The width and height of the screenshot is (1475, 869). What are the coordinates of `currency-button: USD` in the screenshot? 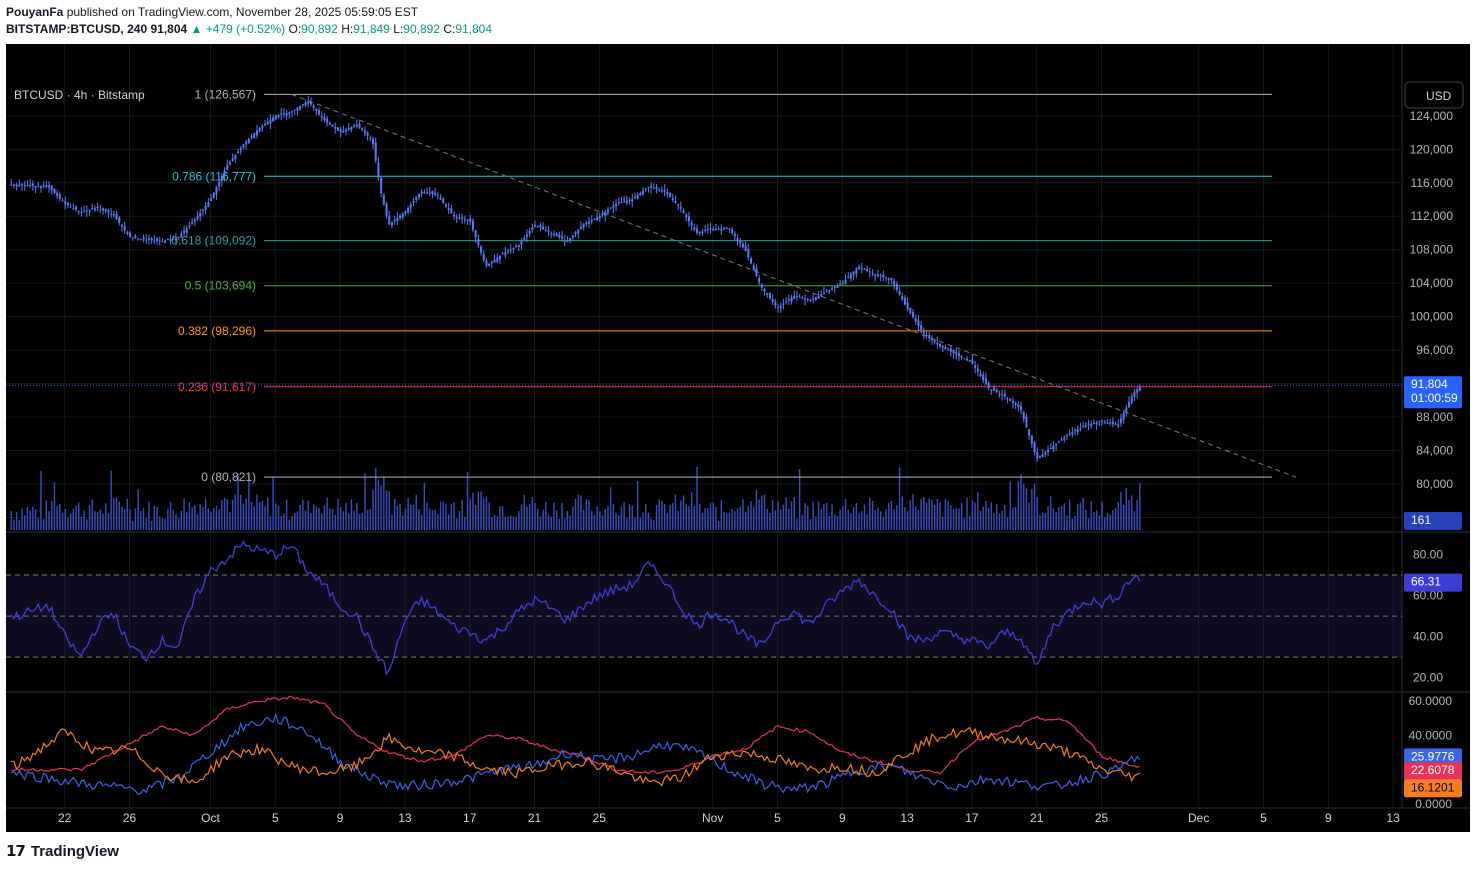 It's located at (1434, 95).